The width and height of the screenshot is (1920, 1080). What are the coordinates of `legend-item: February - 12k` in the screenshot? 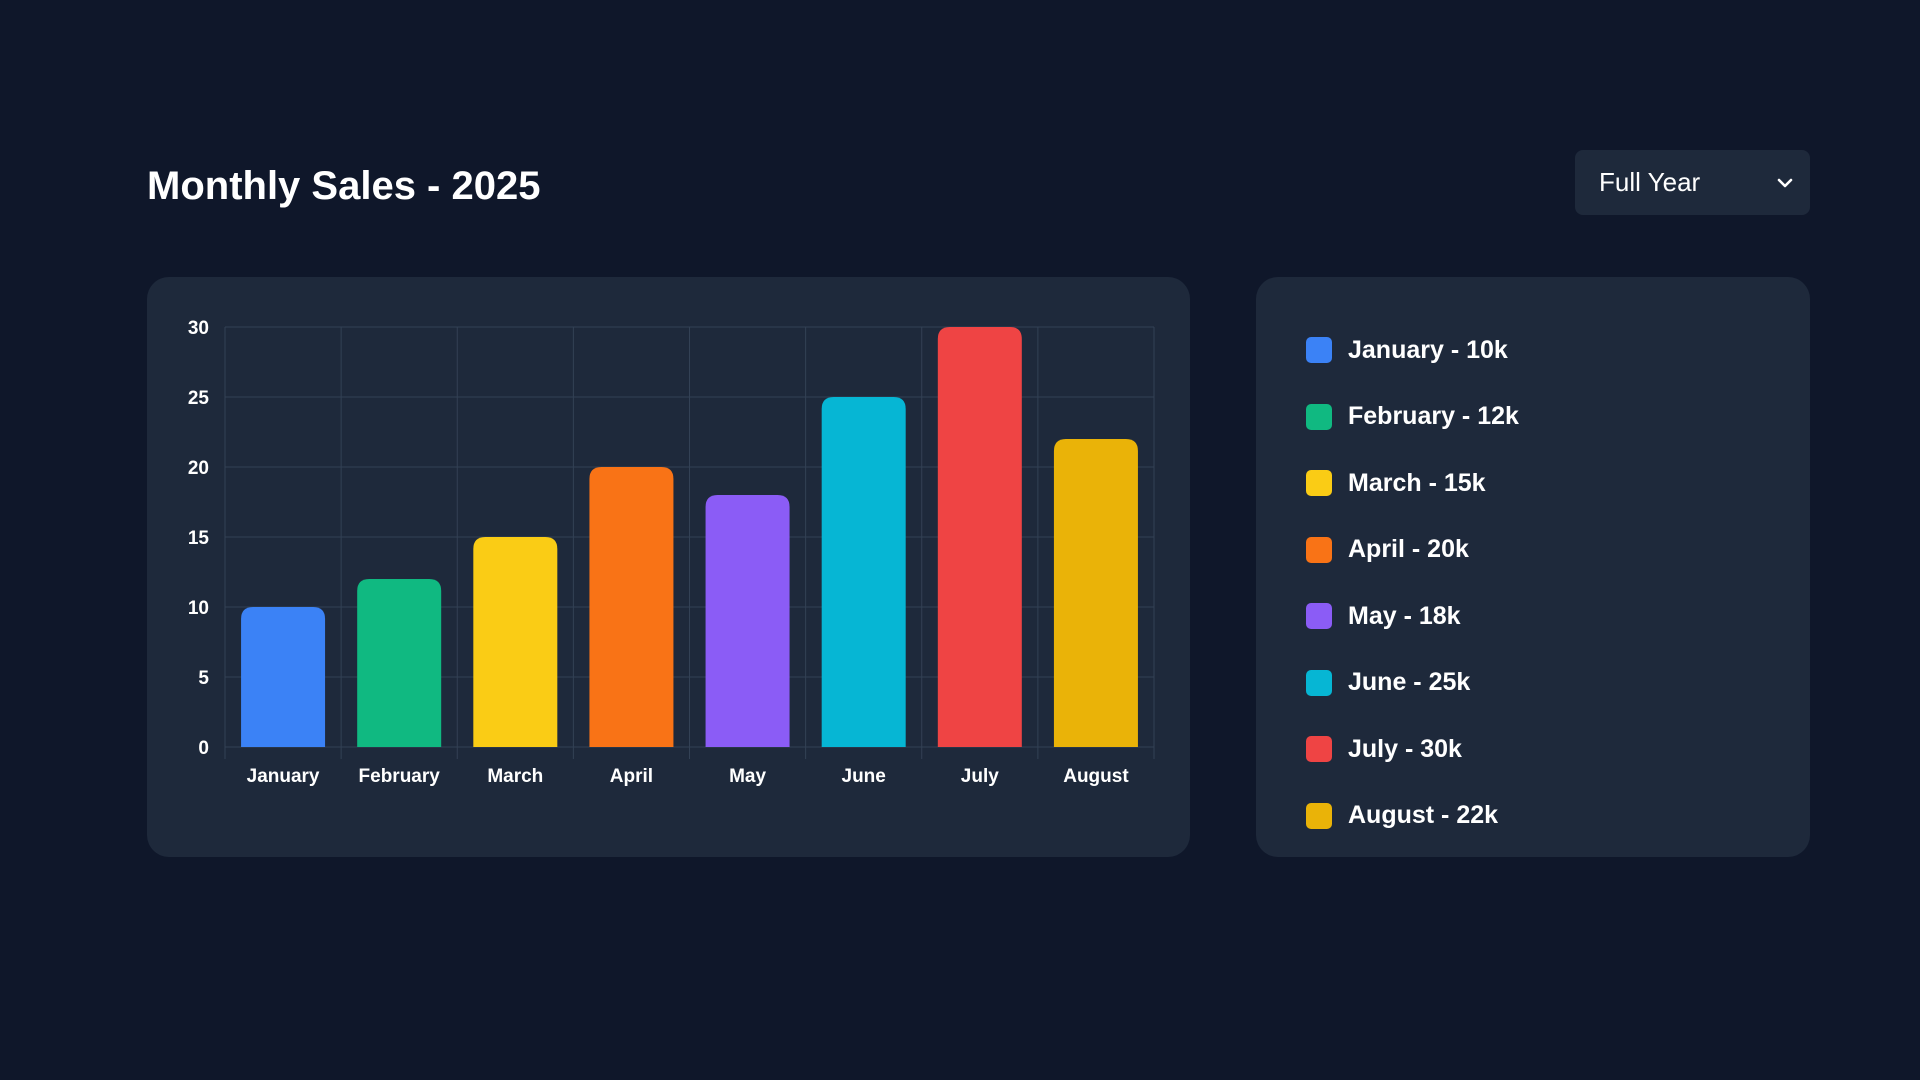 It's located at (1412, 417).